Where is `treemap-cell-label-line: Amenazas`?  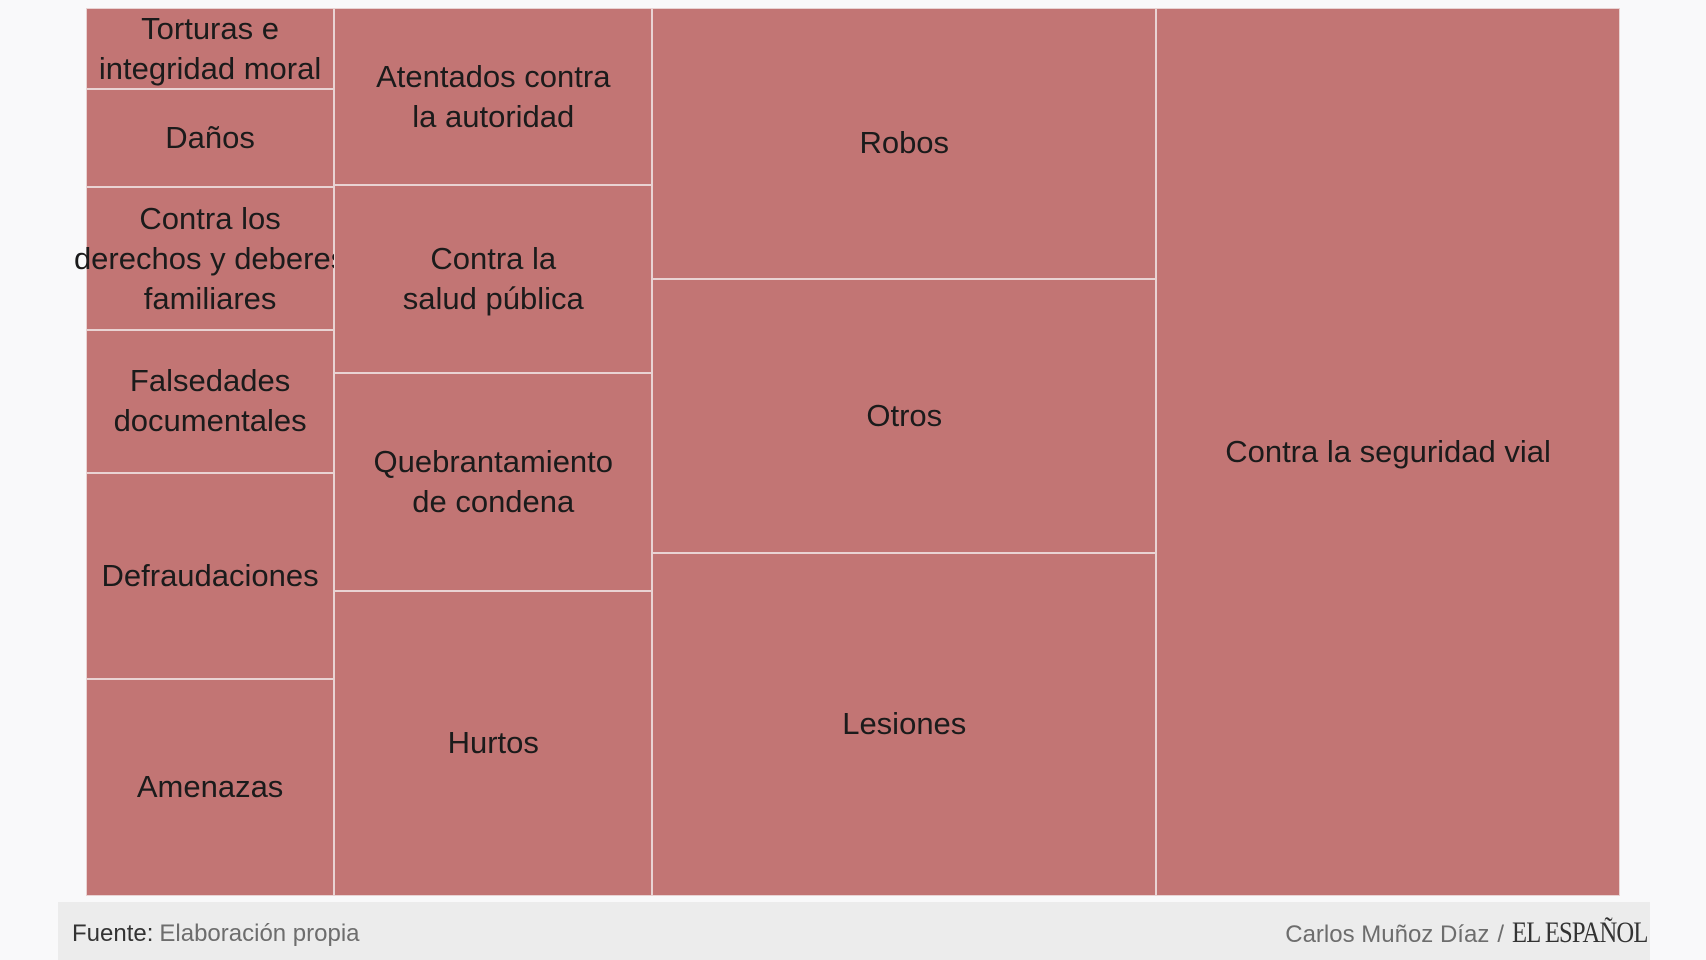
treemap-cell-label-line: Amenazas is located at coordinates (210, 787).